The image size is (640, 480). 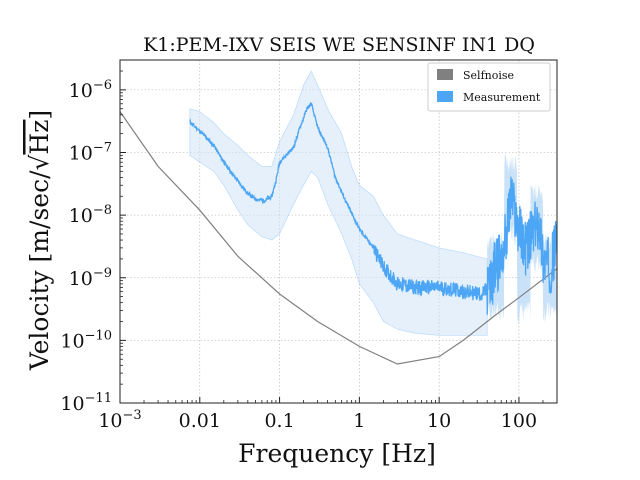 I want to click on legend: Selfnoise Measurement, so click(x=489, y=87).